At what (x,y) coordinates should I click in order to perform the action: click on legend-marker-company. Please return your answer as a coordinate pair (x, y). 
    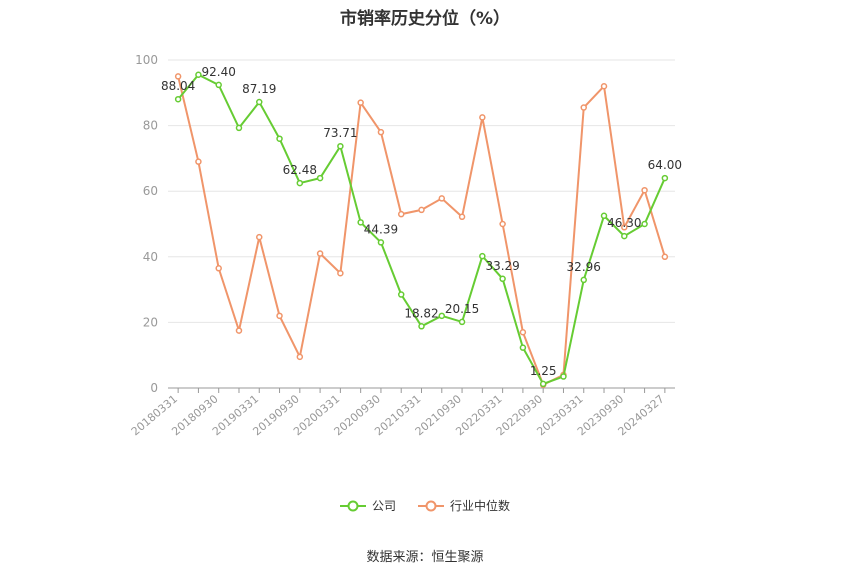
    Looking at the image, I should click on (352, 505).